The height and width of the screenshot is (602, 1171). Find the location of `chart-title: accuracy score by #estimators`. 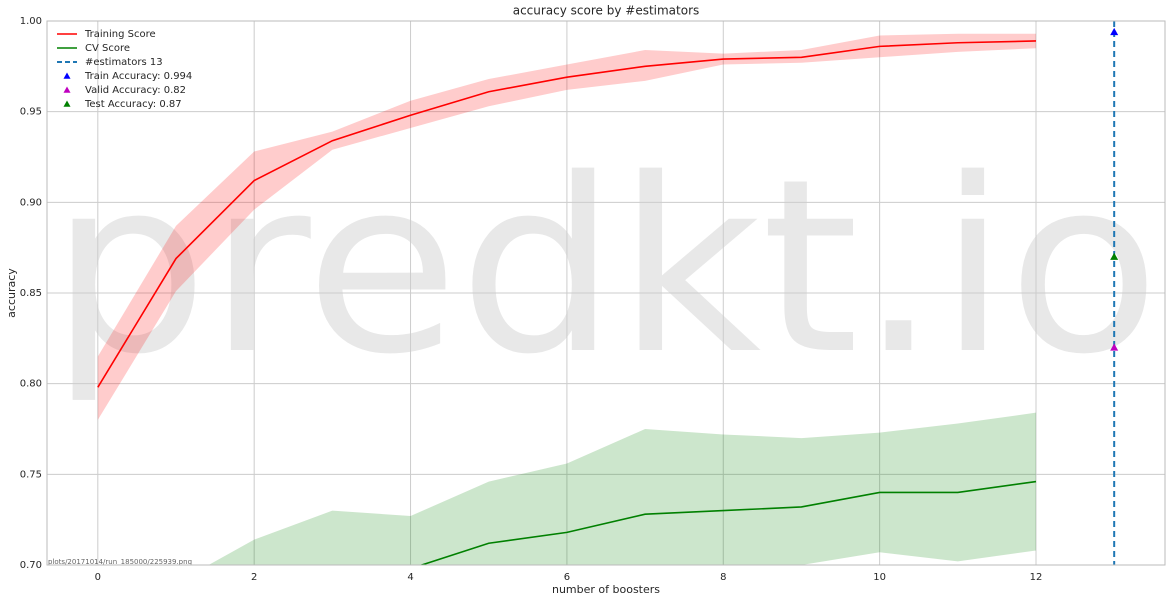

chart-title: accuracy score by #estimators is located at coordinates (606, 11).